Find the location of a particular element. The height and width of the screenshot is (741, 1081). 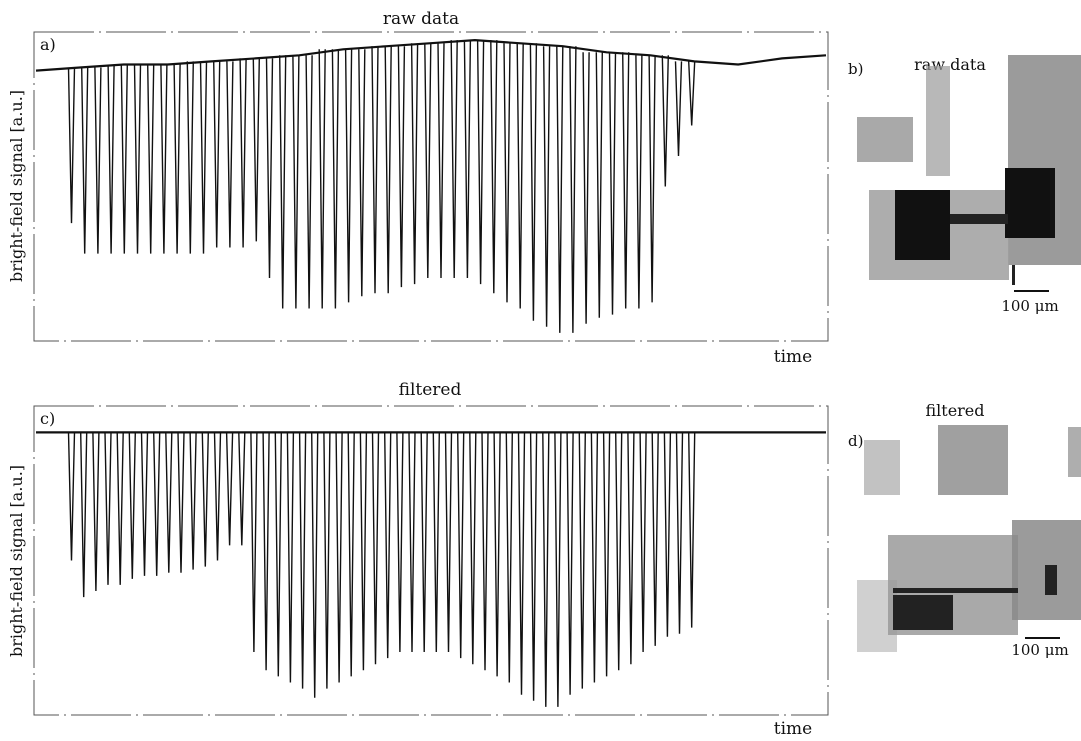

panel-b-title: raw data is located at coordinates (950, 64).